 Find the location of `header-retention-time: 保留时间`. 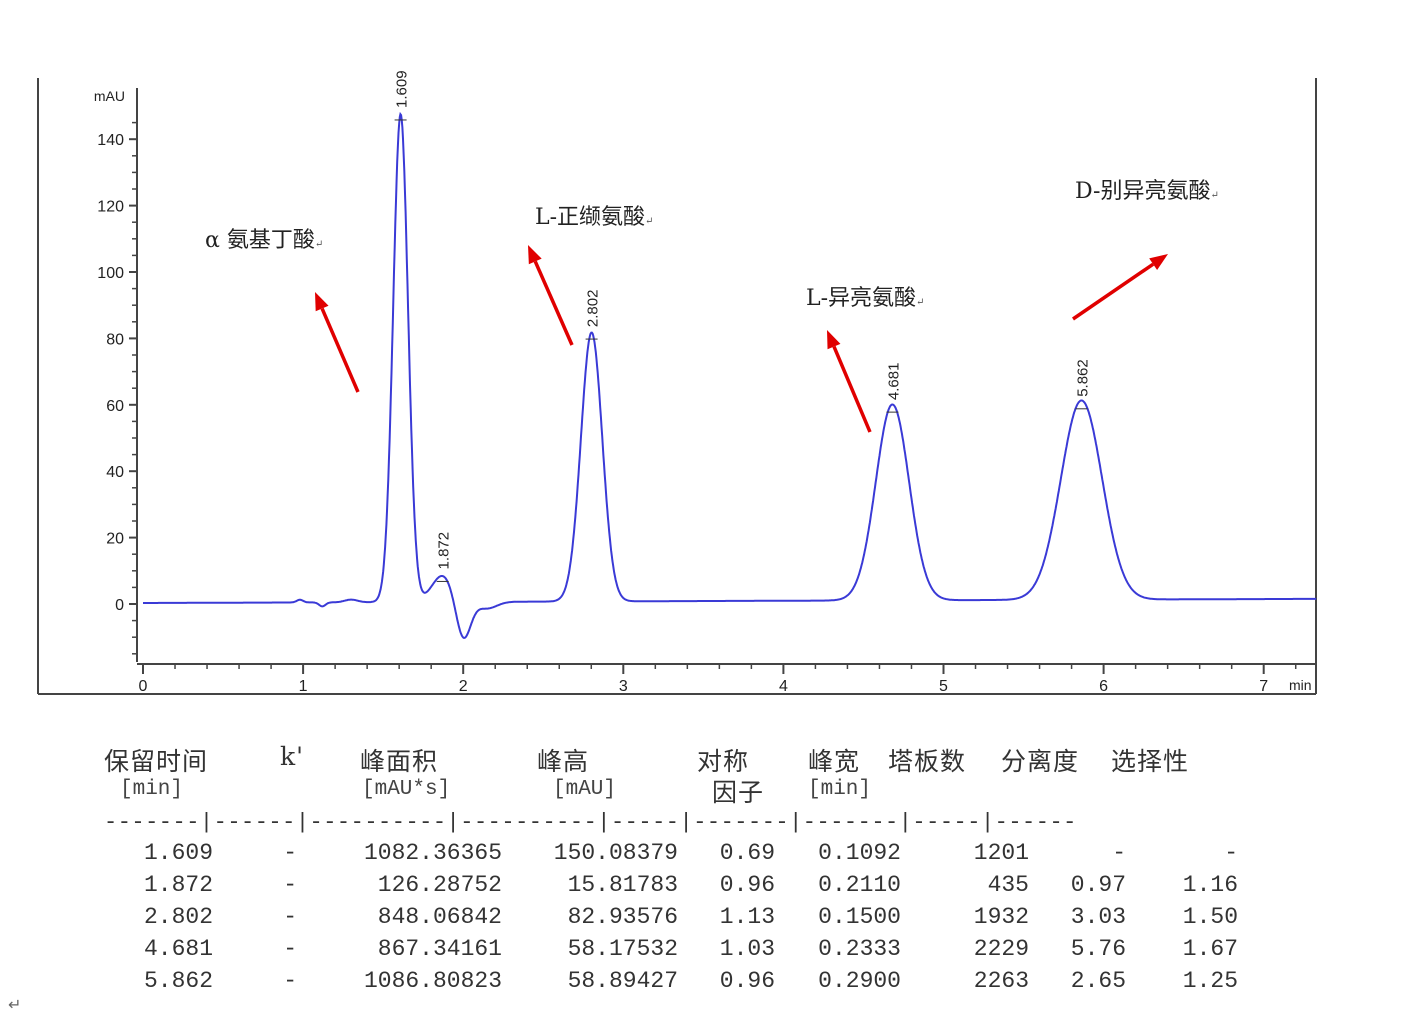

header-retention-time: 保留时间 is located at coordinates (156, 761).